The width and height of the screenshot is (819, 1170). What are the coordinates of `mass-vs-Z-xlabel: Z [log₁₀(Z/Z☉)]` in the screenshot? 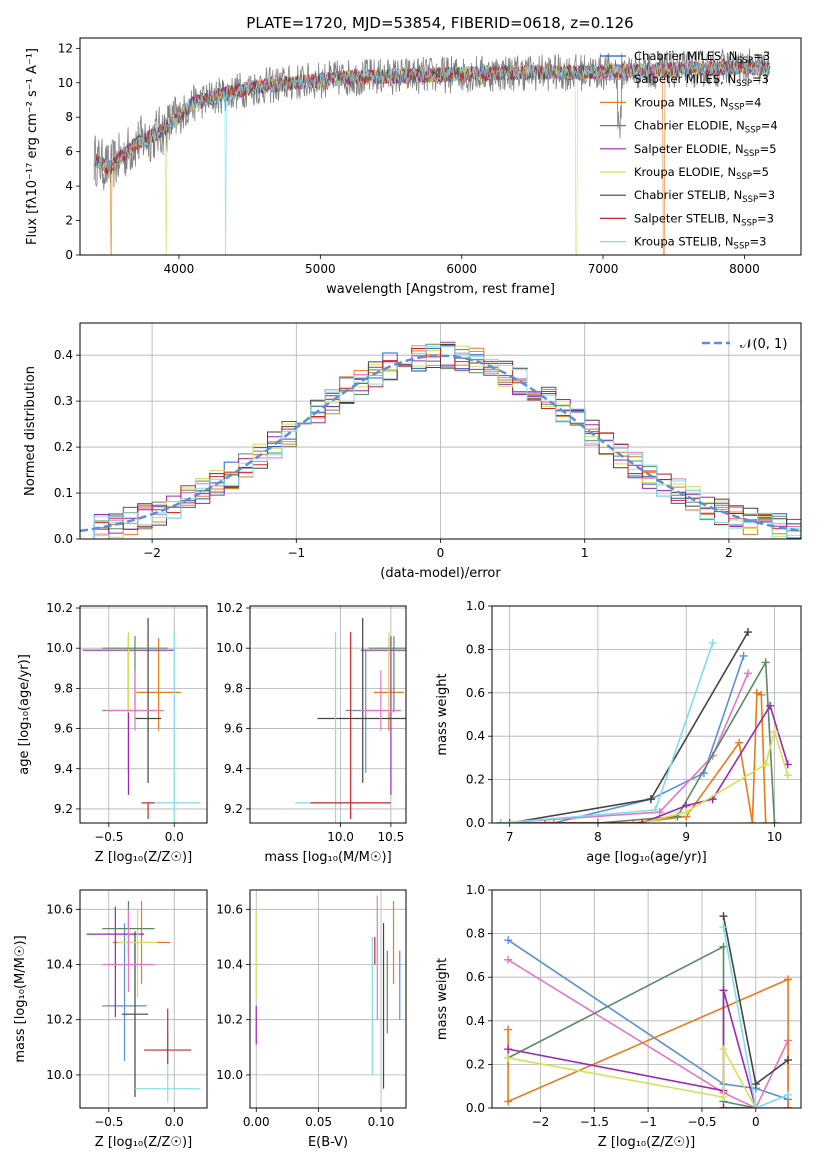 It's located at (143, 1142).